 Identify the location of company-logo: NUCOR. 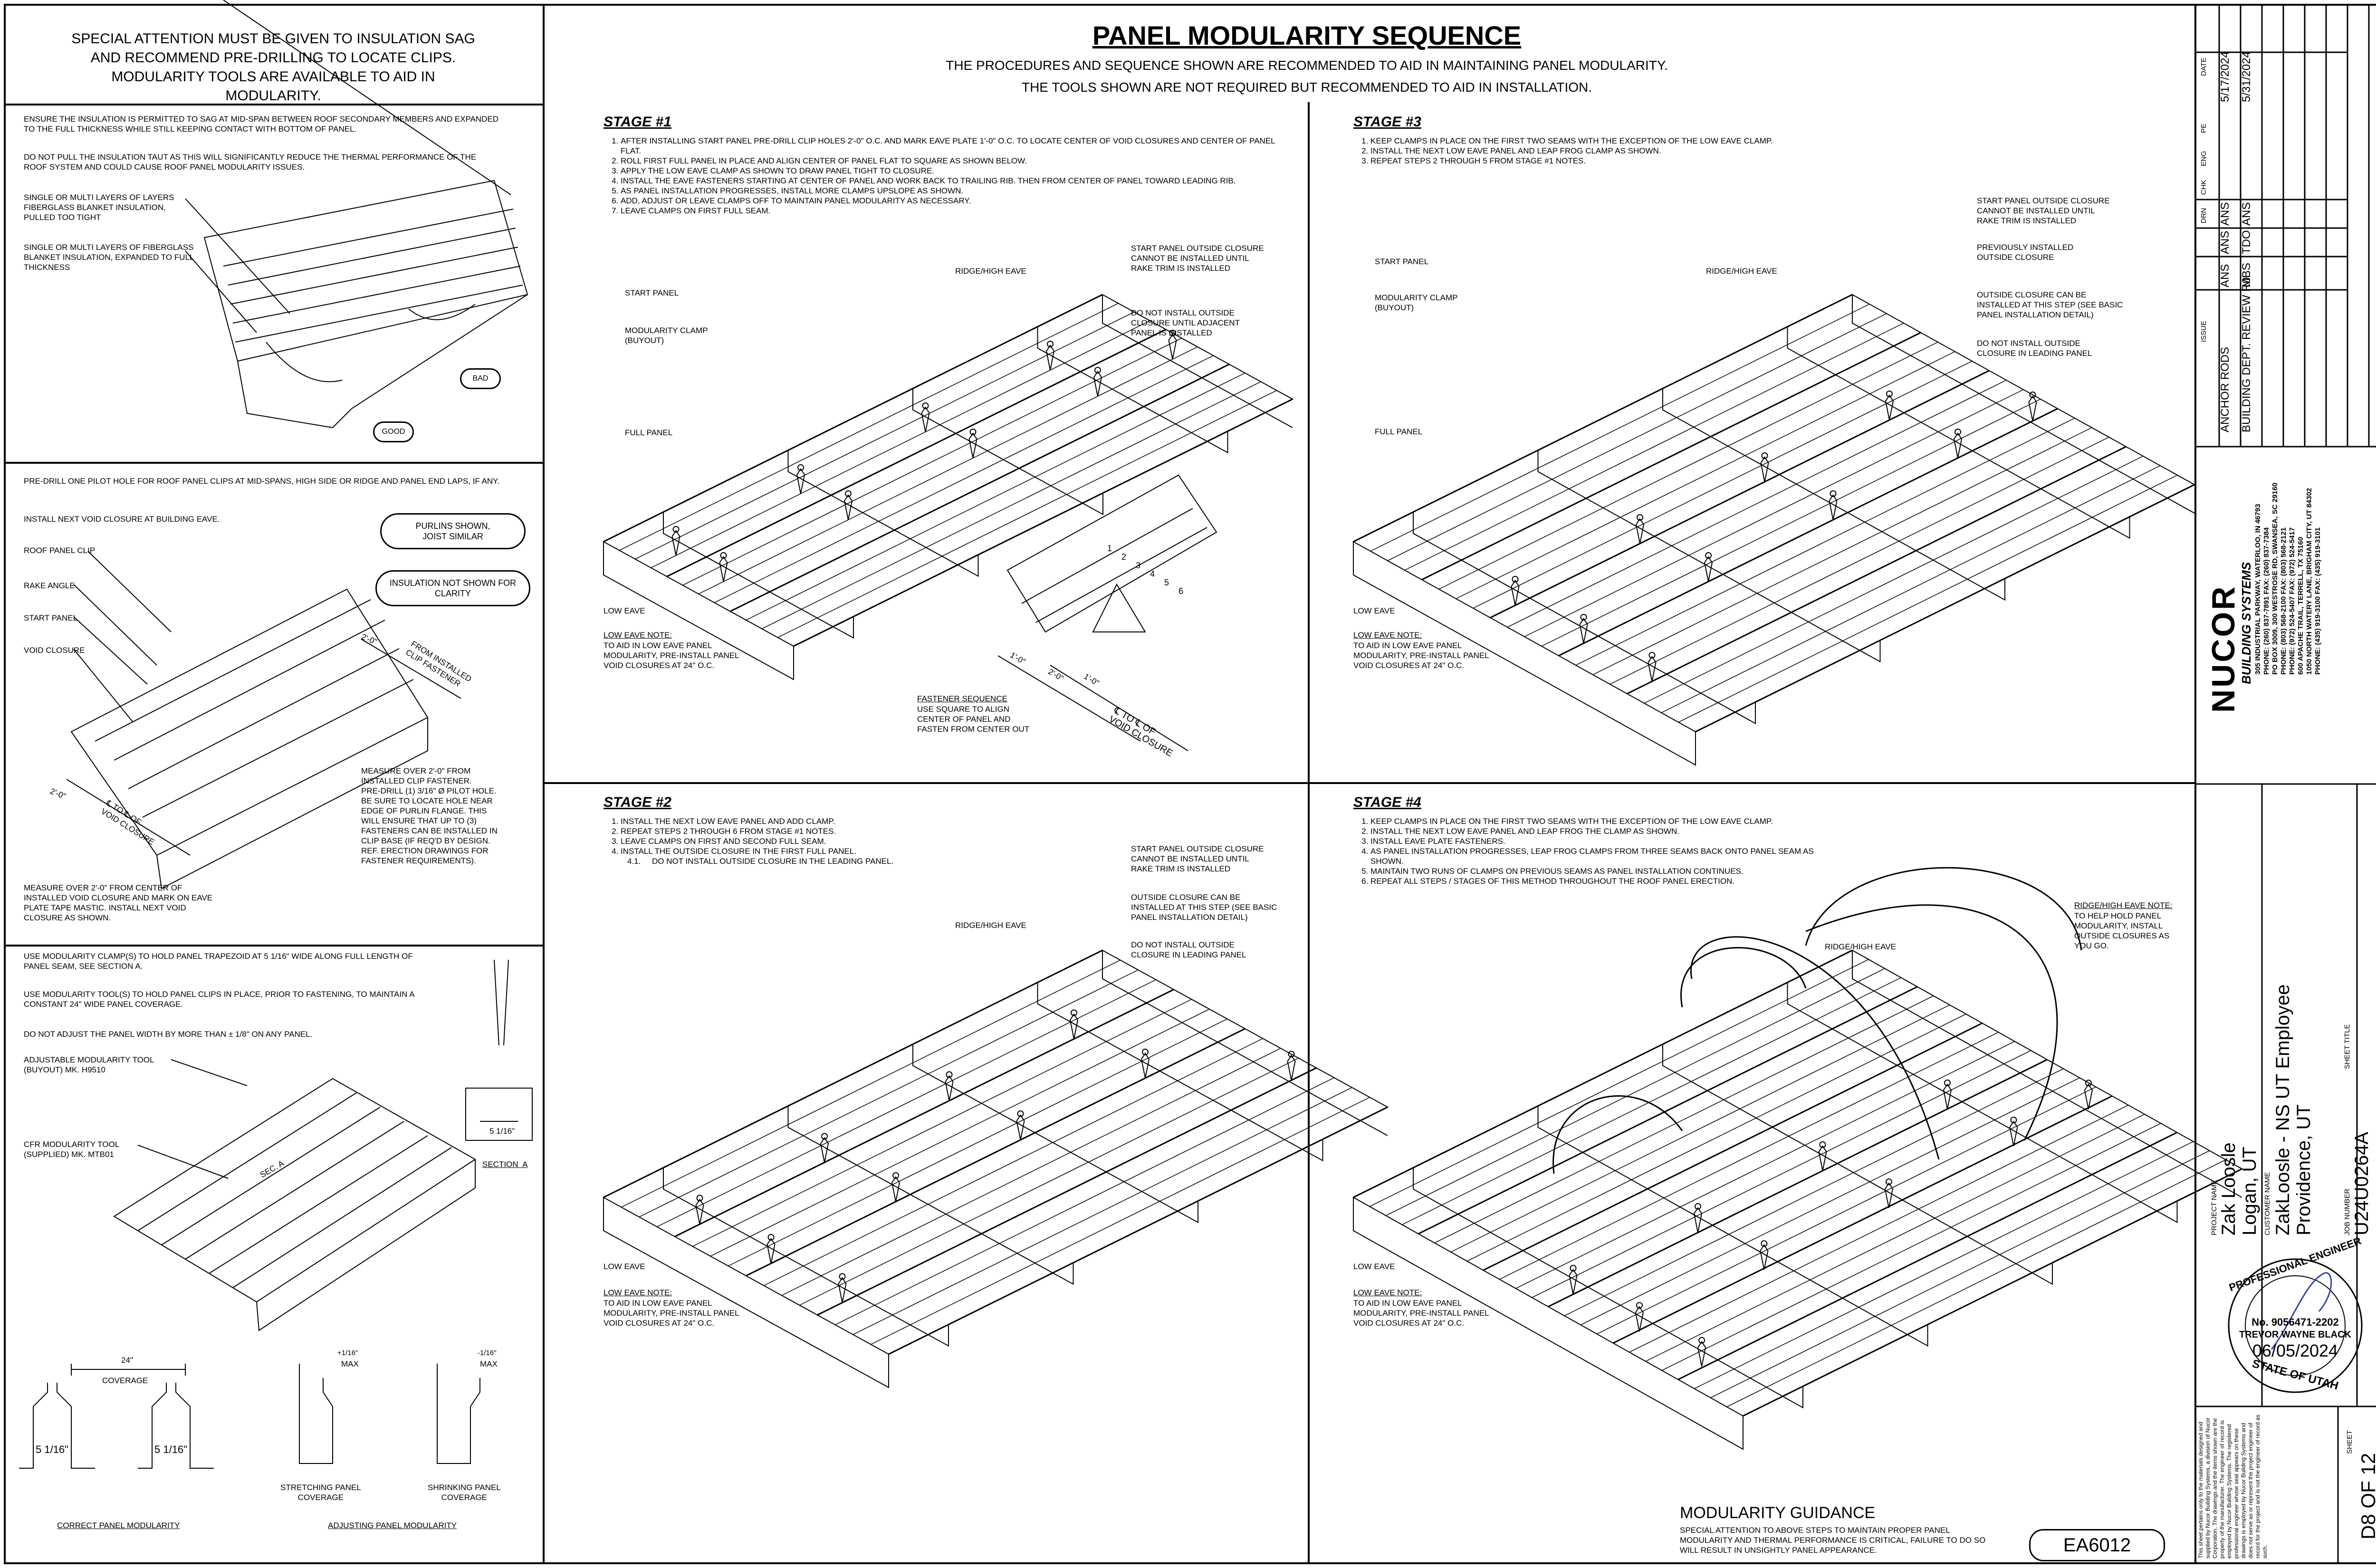
(2223, 649).